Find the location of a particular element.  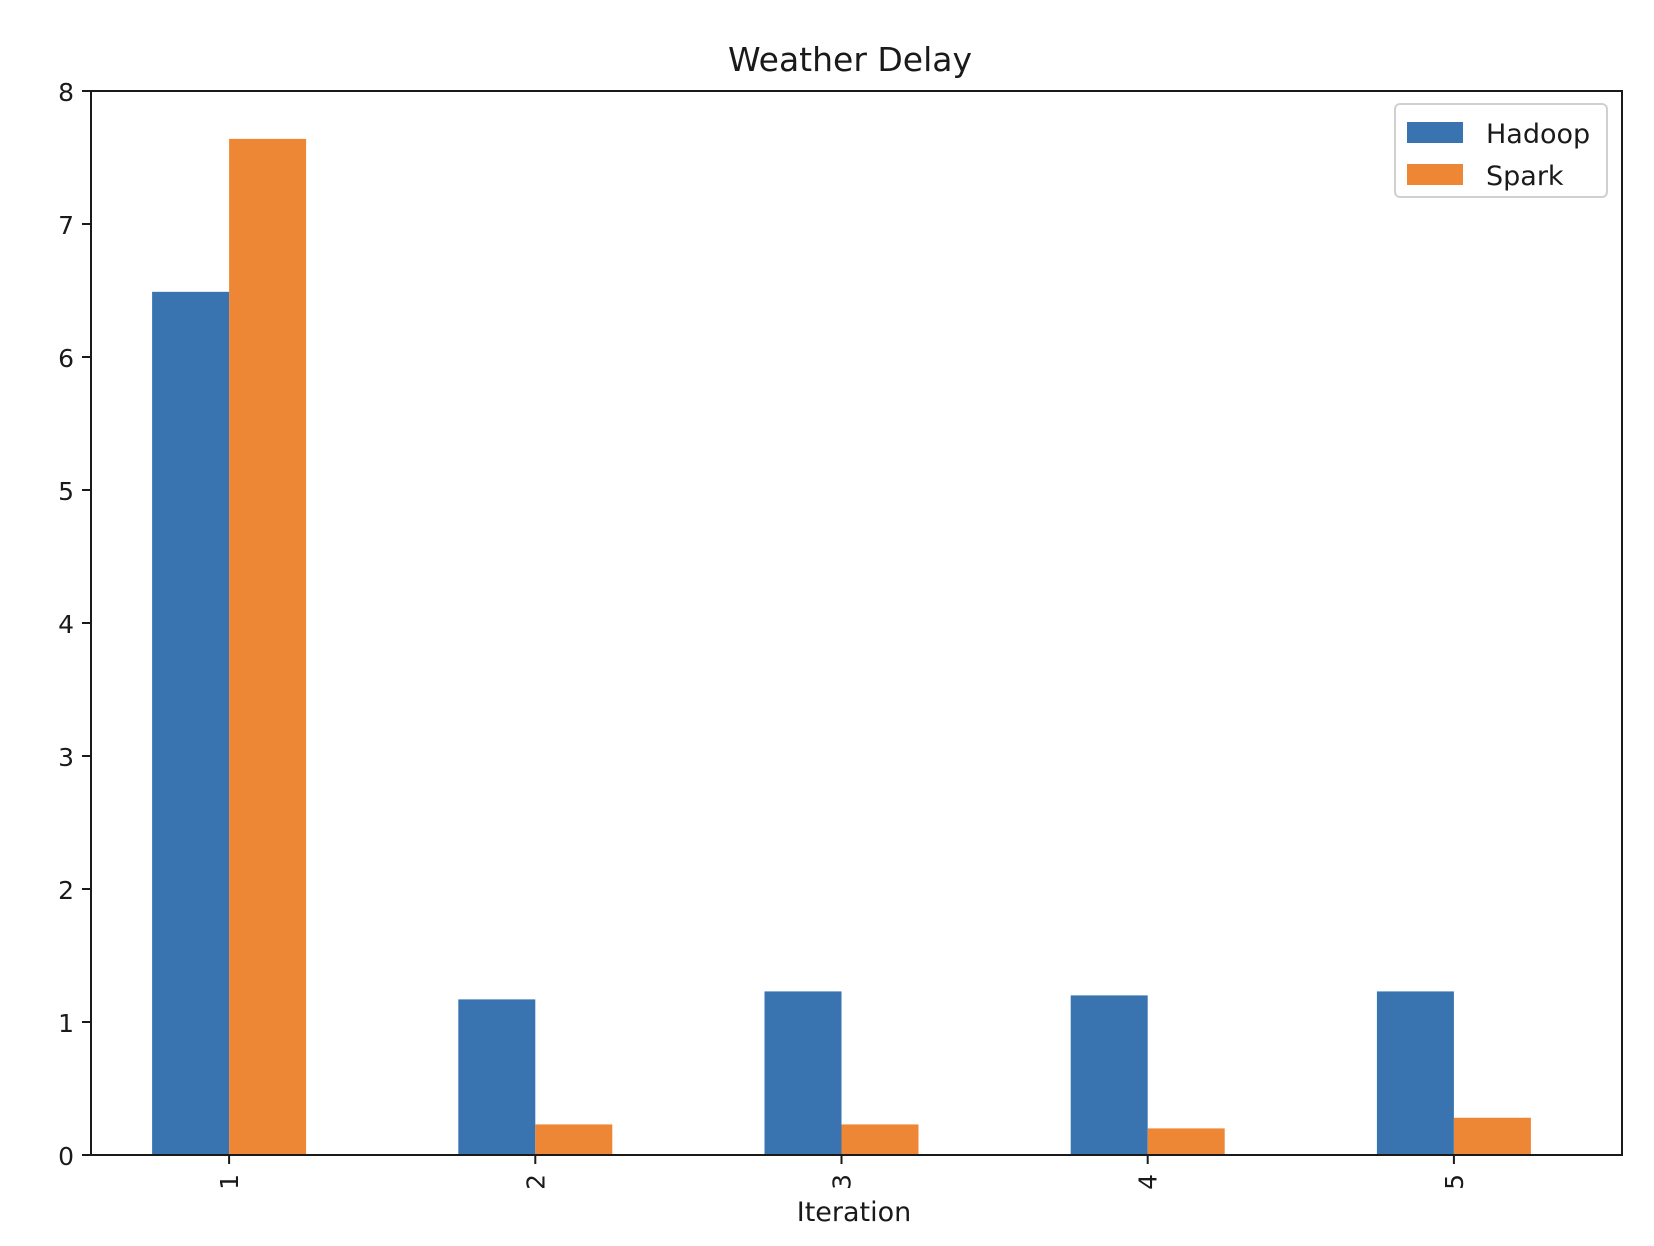

y-tick-label-5: 5 is located at coordinates (66, 491).